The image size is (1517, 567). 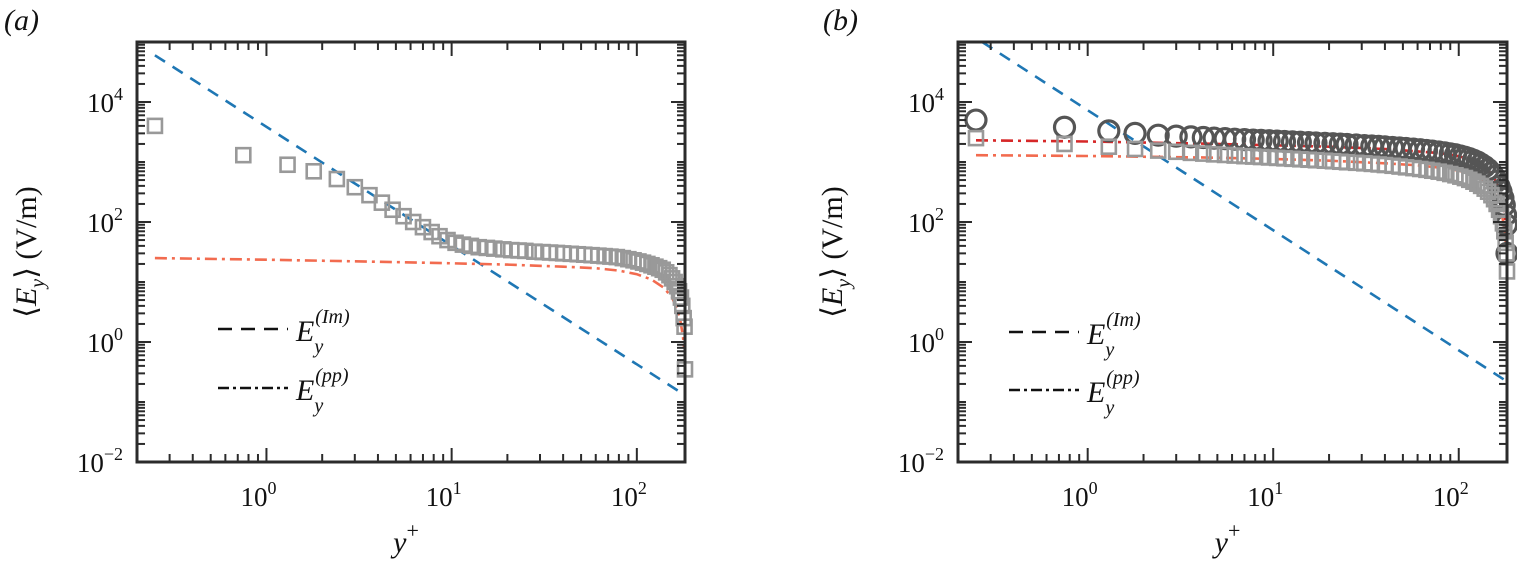 What do you see at coordinates (419, 302) in the screenshot?
I see `series-line-e-y-pp-` at bounding box center [419, 302].